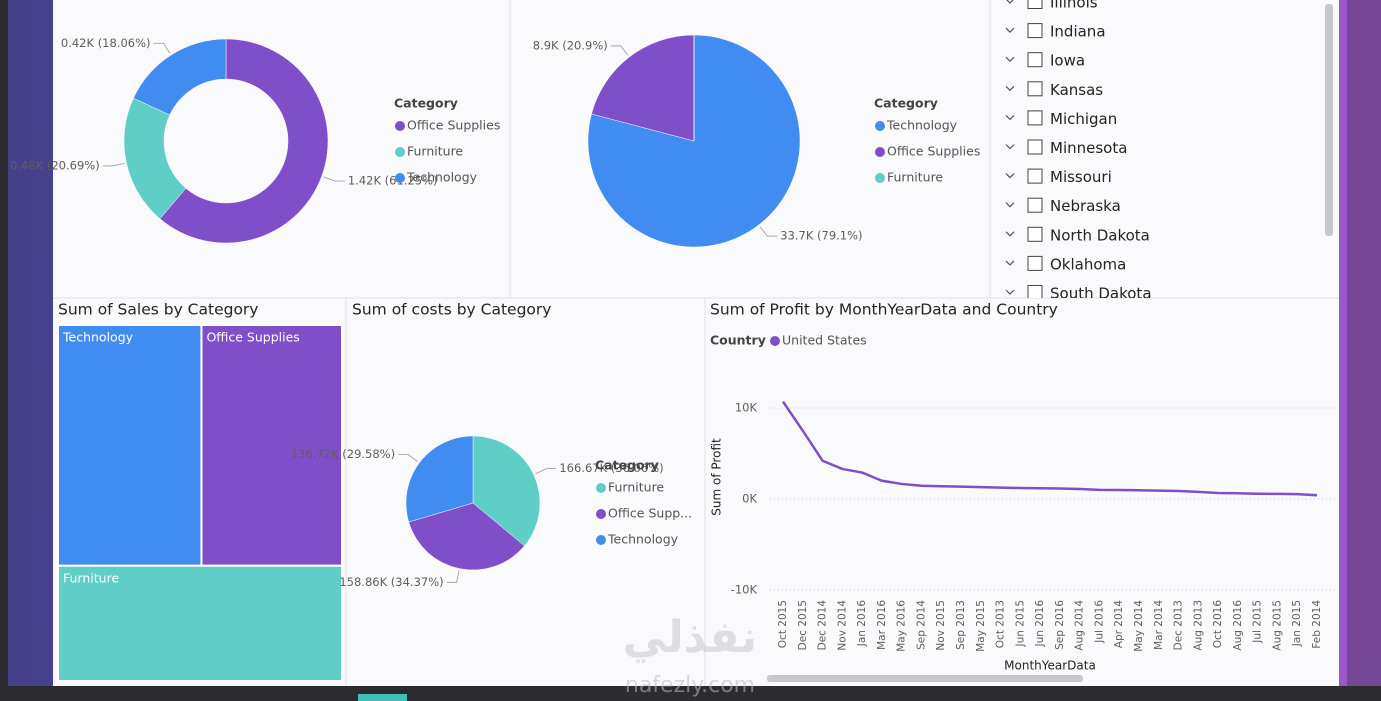  Describe the element at coordinates (1101, 294) in the screenshot. I see `slicer-item: South Dakota` at that location.